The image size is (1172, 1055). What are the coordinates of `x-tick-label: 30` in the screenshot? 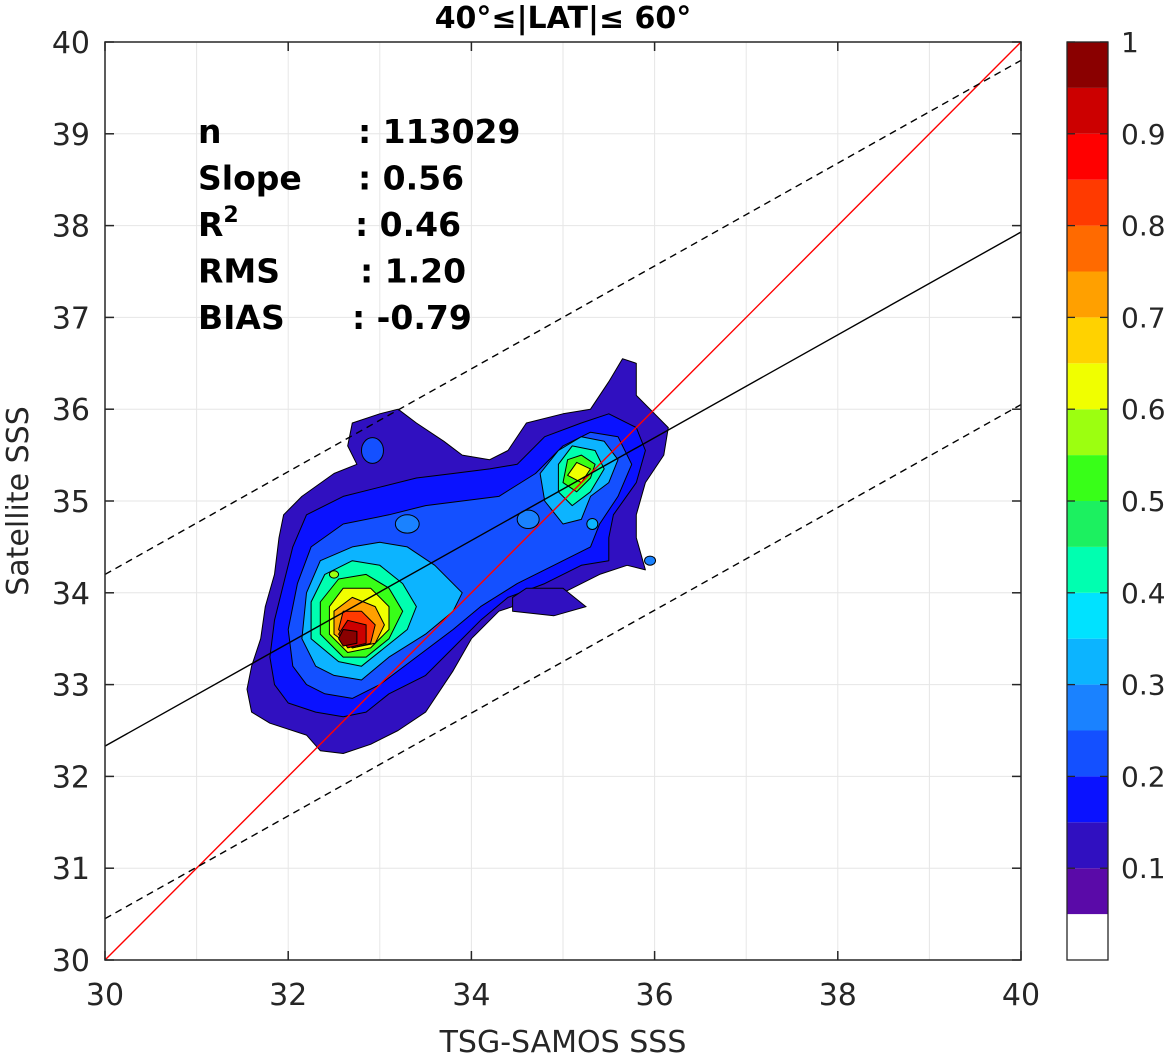 It's located at (105, 995).